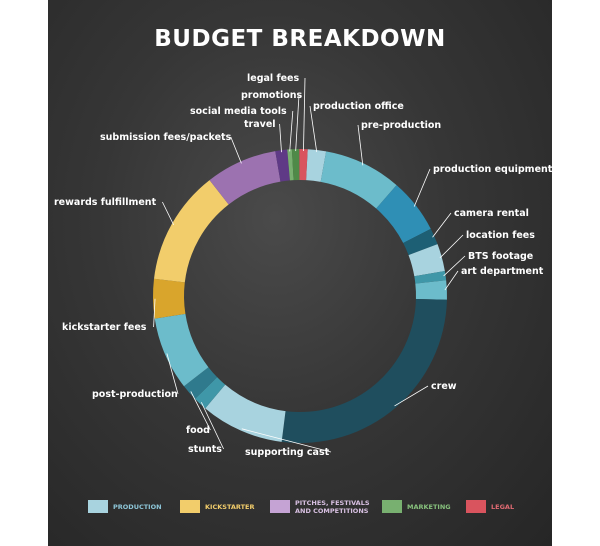 This screenshot has height=546, width=600. What do you see at coordinates (476, 506) in the screenshot?
I see `legend-swatch-legal` at bounding box center [476, 506].